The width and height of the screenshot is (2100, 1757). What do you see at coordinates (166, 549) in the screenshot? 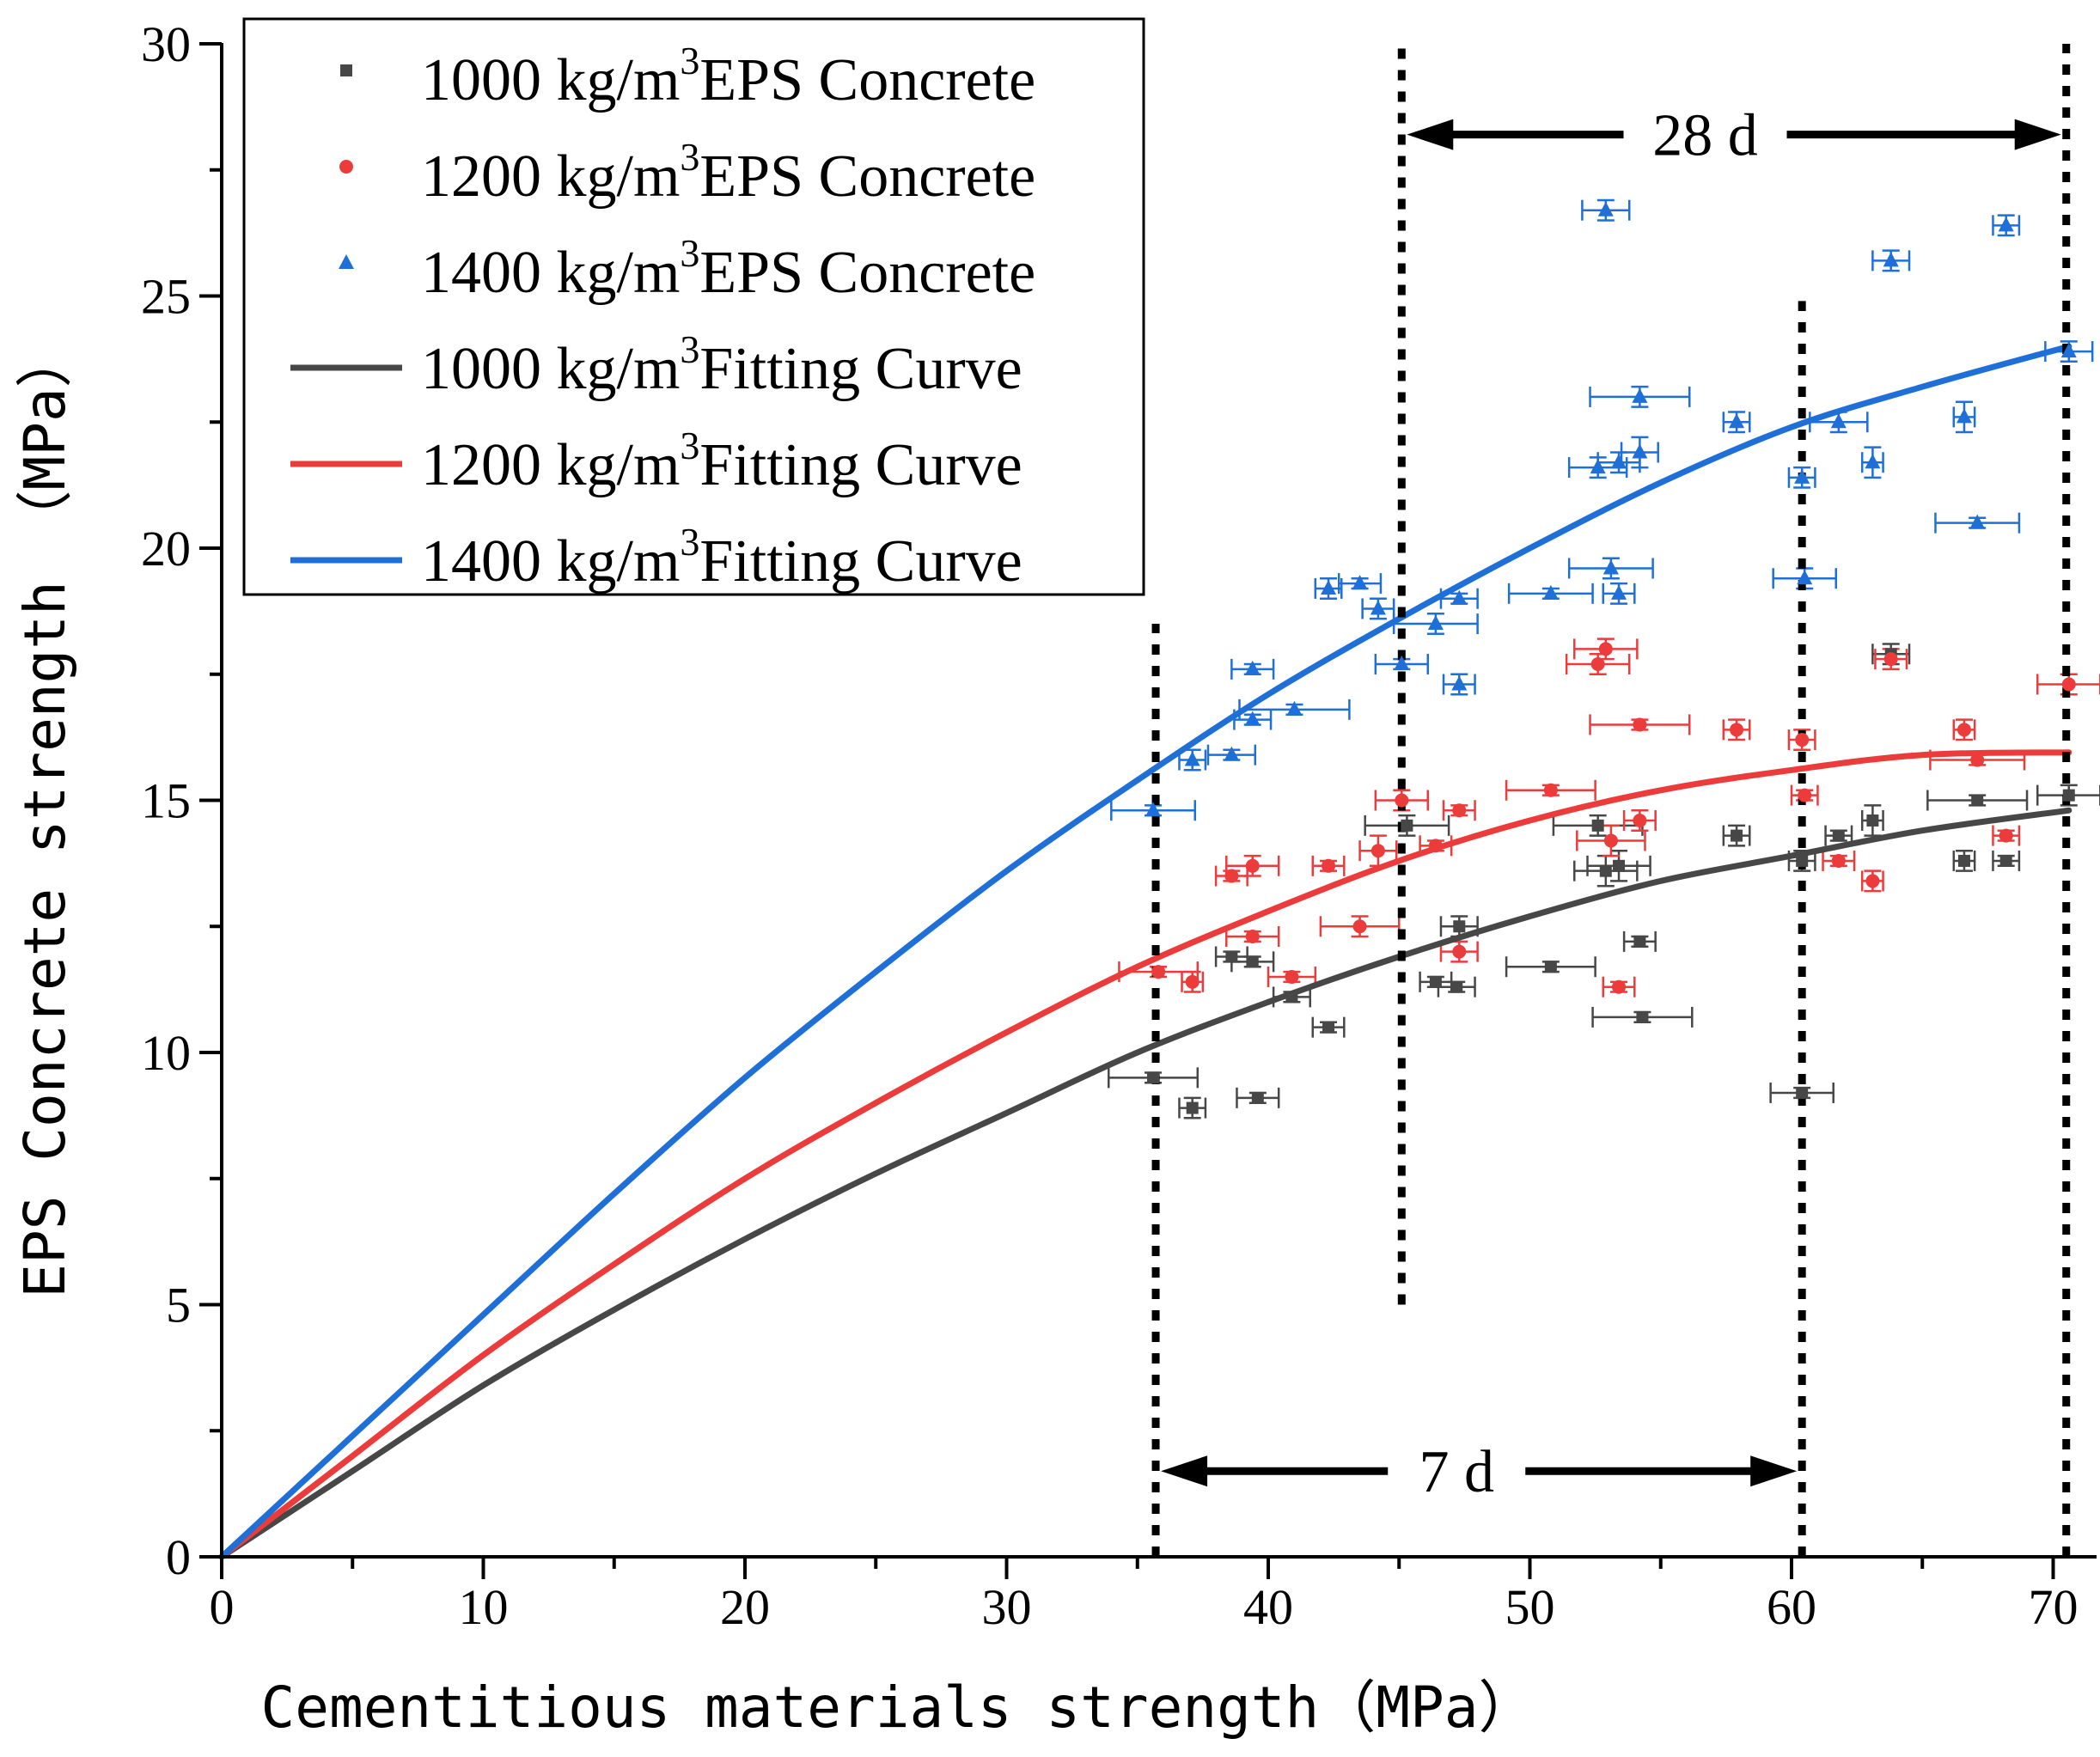
I see `y-tick-label: 20` at bounding box center [166, 549].